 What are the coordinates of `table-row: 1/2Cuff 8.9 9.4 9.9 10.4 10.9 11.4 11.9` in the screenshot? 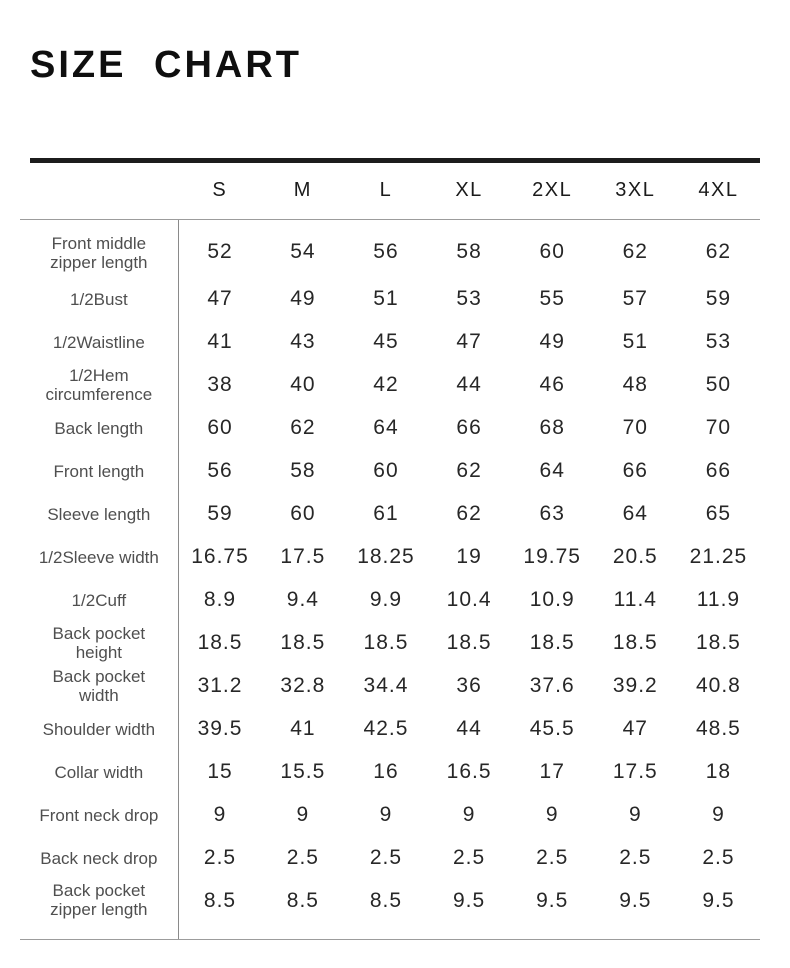 It's located at (390, 600).